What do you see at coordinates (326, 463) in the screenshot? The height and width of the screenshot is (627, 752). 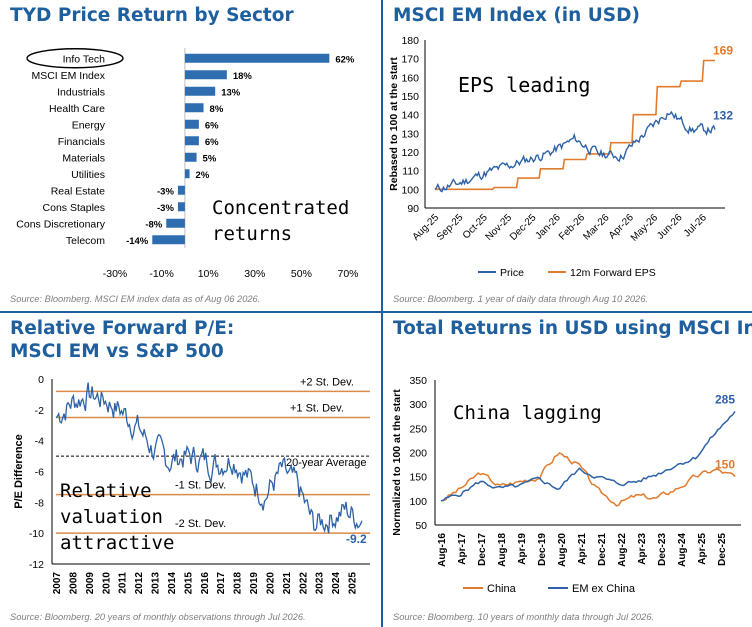 I see `reference-label: 20-year Average` at bounding box center [326, 463].